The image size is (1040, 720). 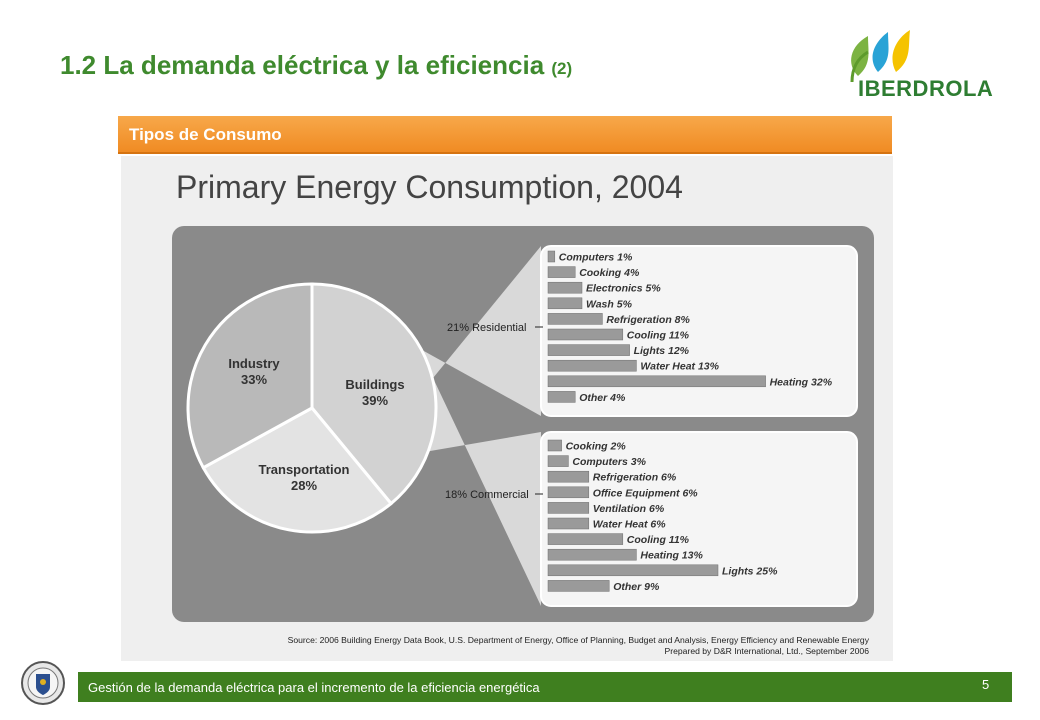 What do you see at coordinates (648, 320) in the screenshot?
I see `residential-bar-label: Refrigeration 8%` at bounding box center [648, 320].